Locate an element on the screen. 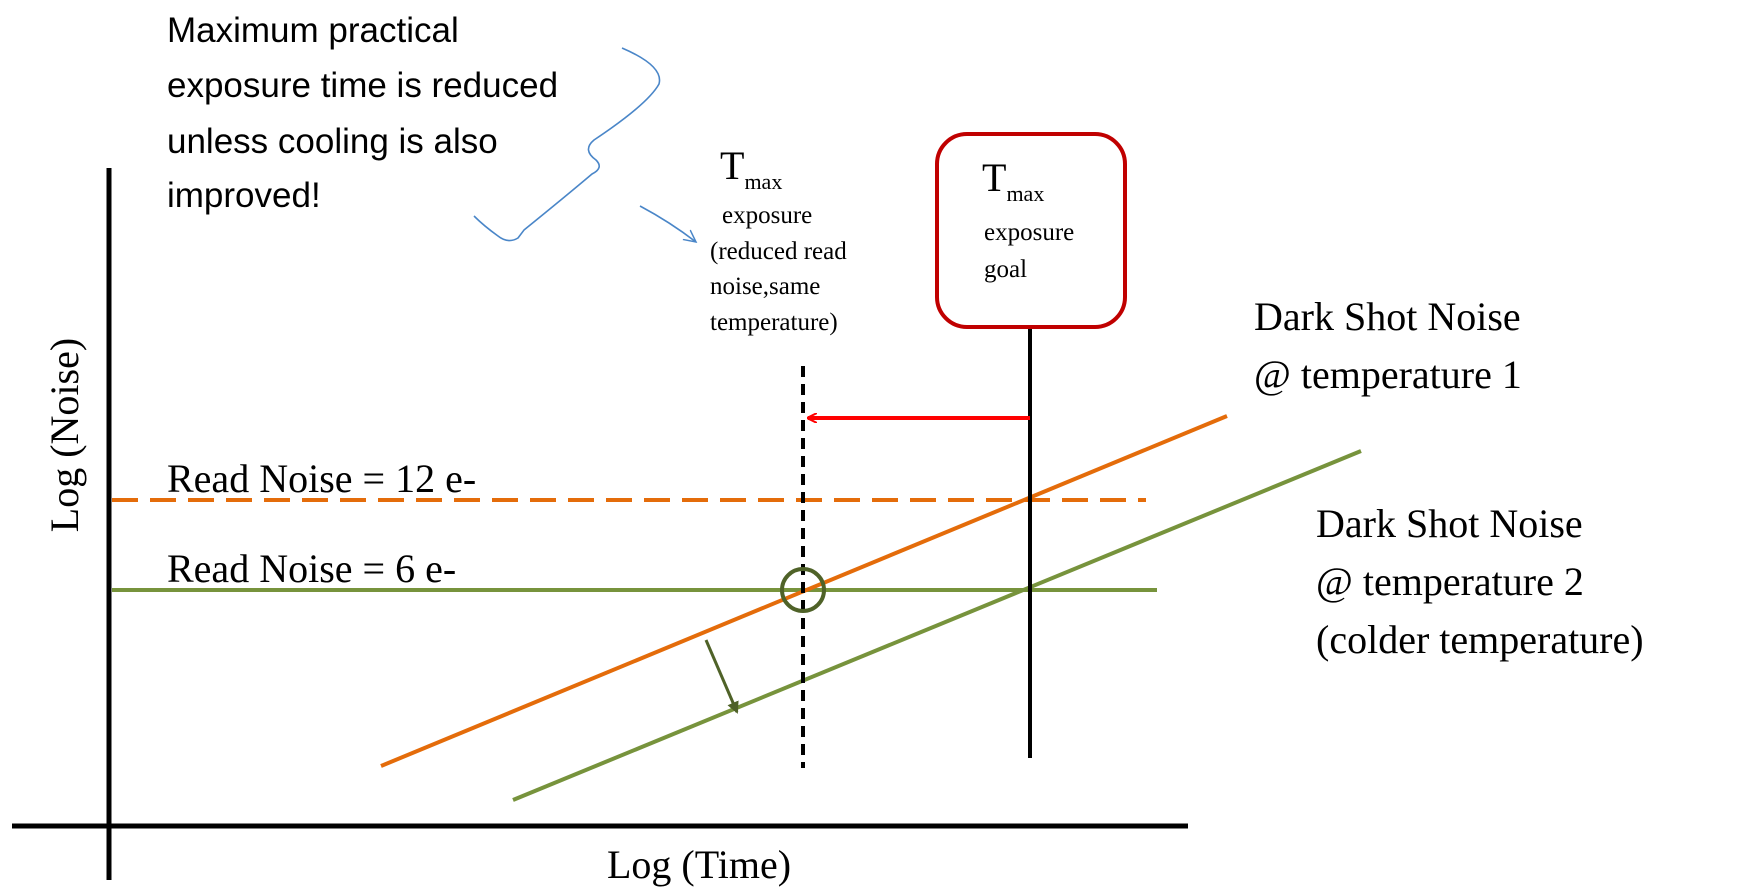 The width and height of the screenshot is (1758, 888). dark-noise-t1-line-2: @ temperature 1 is located at coordinates (1388, 374).